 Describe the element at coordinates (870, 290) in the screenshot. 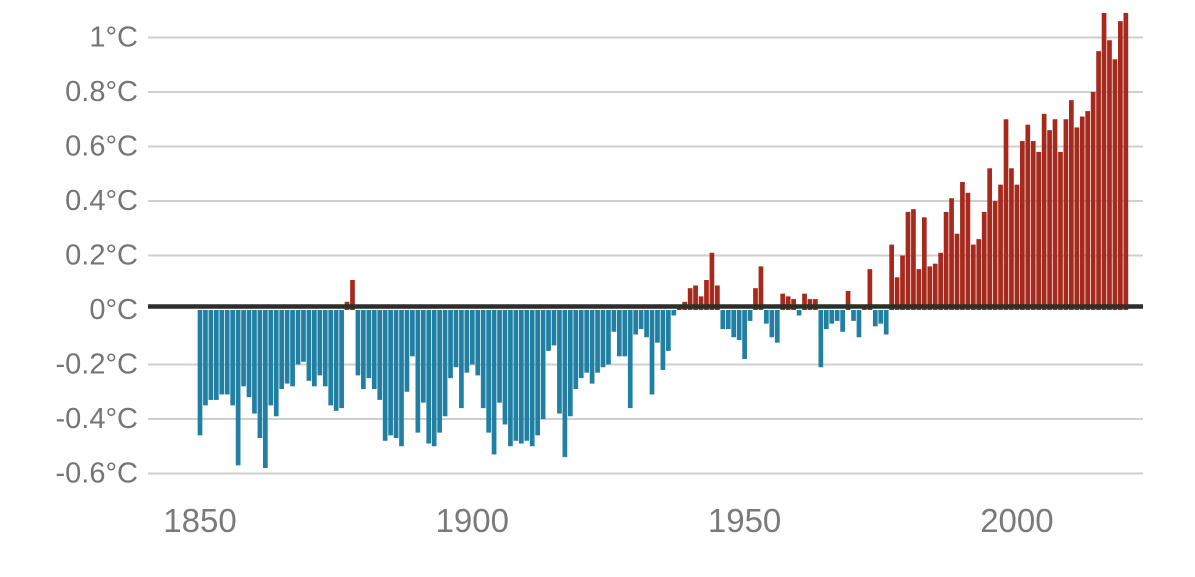

I see `bar-1973` at that location.